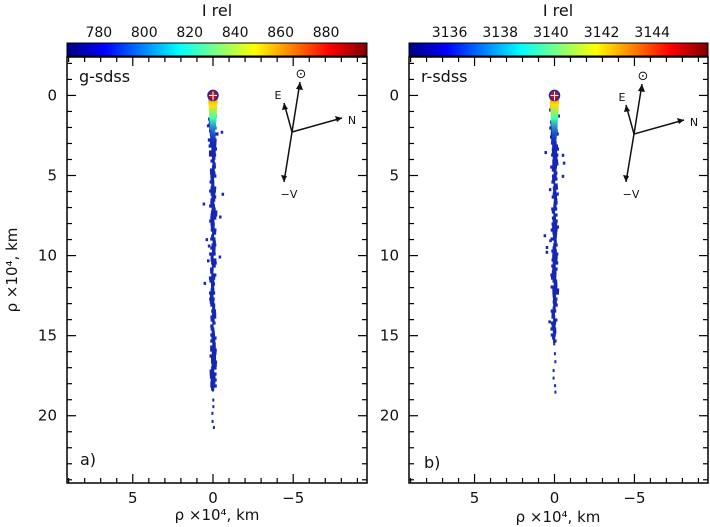 Image resolution: width=710 pixels, height=527 pixels. I want to click on y-tick-label: 0, so click(394, 95).